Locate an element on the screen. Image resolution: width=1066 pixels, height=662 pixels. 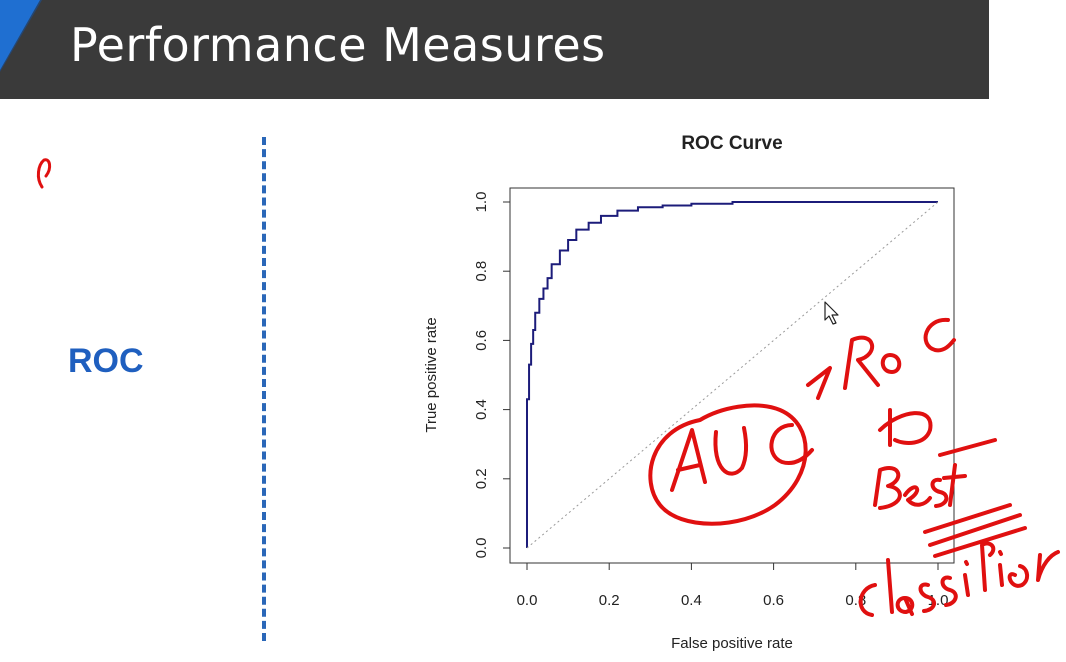
x-tick-label: 0.4 is located at coordinates (691, 600).